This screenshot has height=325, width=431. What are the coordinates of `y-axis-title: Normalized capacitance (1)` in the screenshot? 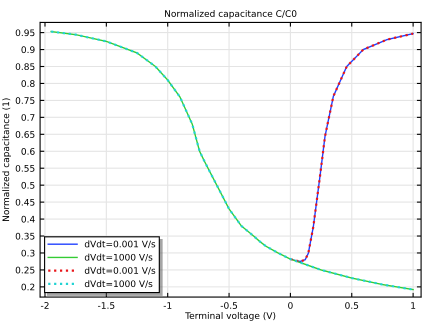 It's located at (6, 159).